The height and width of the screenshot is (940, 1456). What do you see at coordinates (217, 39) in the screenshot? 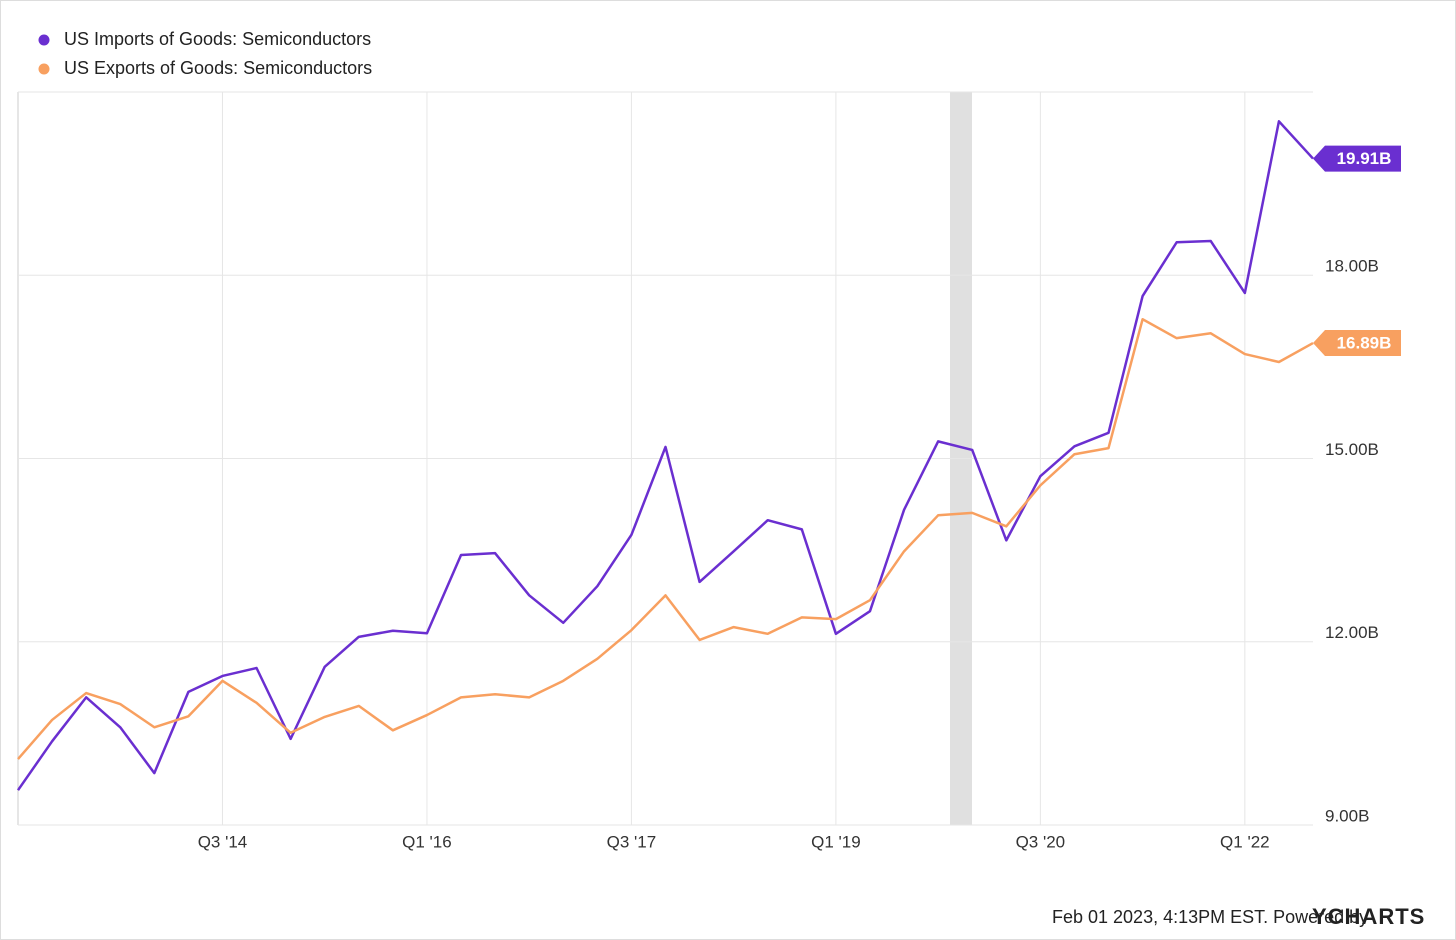
I see `legend-label: US Imports of Goods: Semiconductors` at bounding box center [217, 39].